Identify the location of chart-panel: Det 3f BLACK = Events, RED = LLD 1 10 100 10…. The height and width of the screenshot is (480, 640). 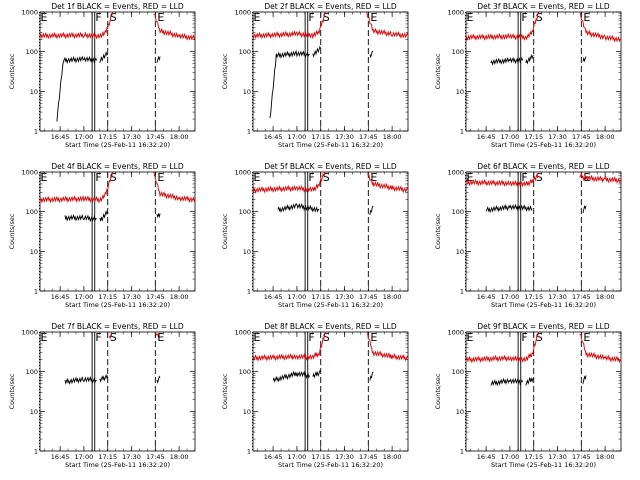
(528, 75).